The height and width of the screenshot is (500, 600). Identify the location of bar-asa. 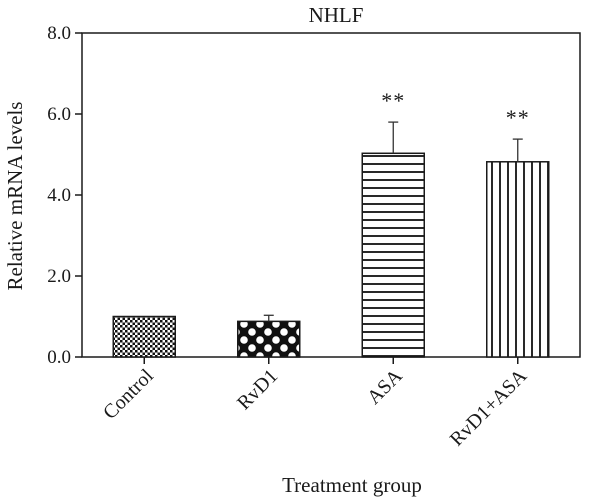
(393, 255).